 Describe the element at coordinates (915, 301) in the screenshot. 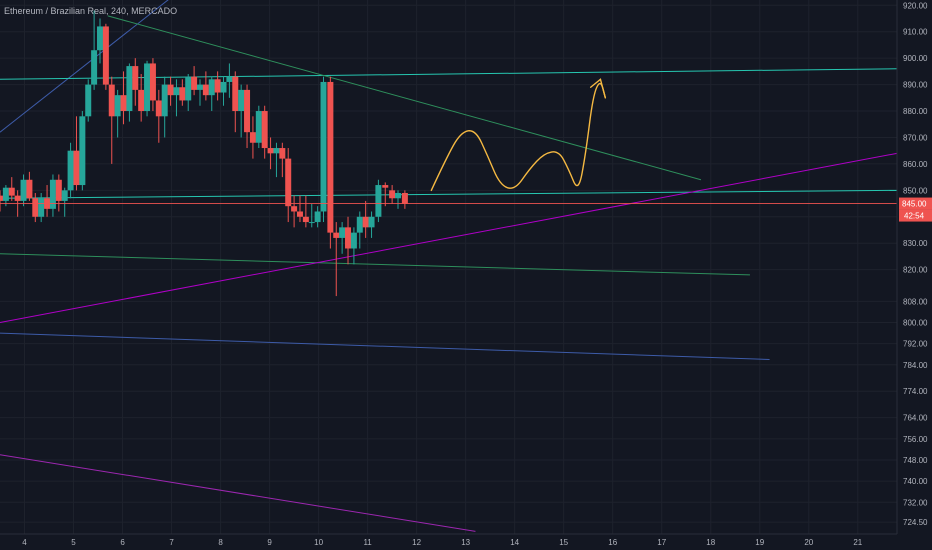

I see `price-tick-label: 808.00` at that location.